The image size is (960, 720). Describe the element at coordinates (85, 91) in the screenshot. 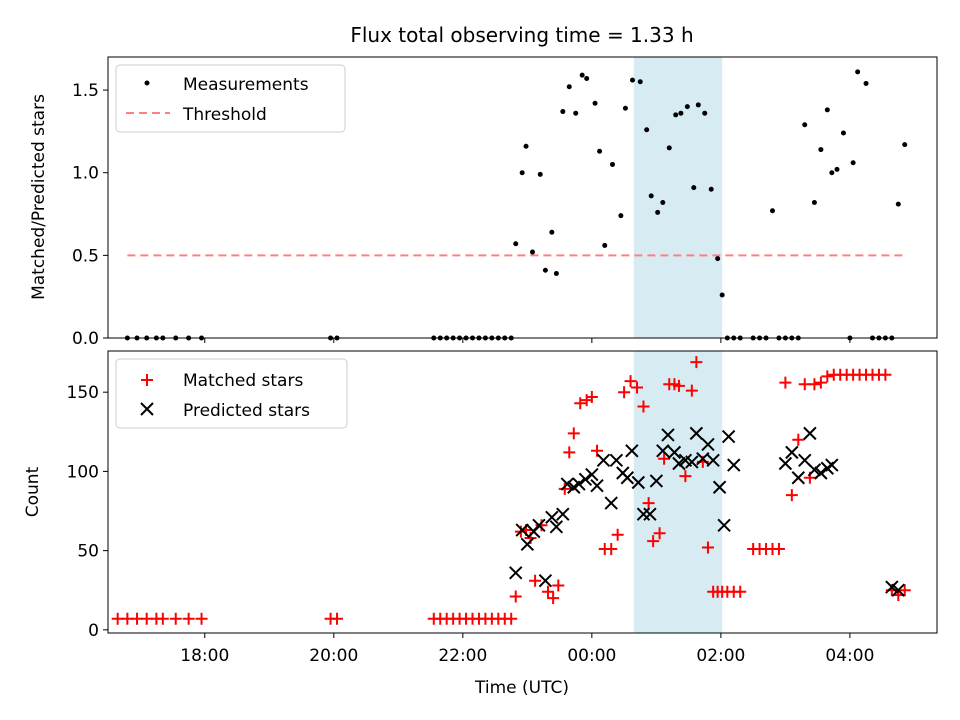

I see `y-tick-label: 1.5` at that location.